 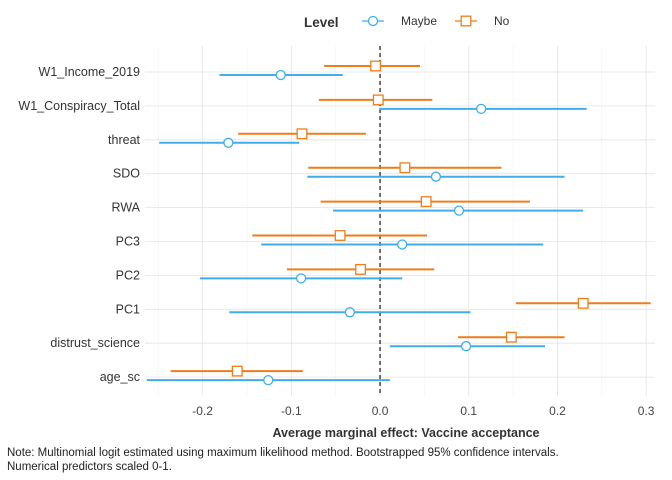 I want to click on x-tick-label: 0.3, so click(x=646, y=411).